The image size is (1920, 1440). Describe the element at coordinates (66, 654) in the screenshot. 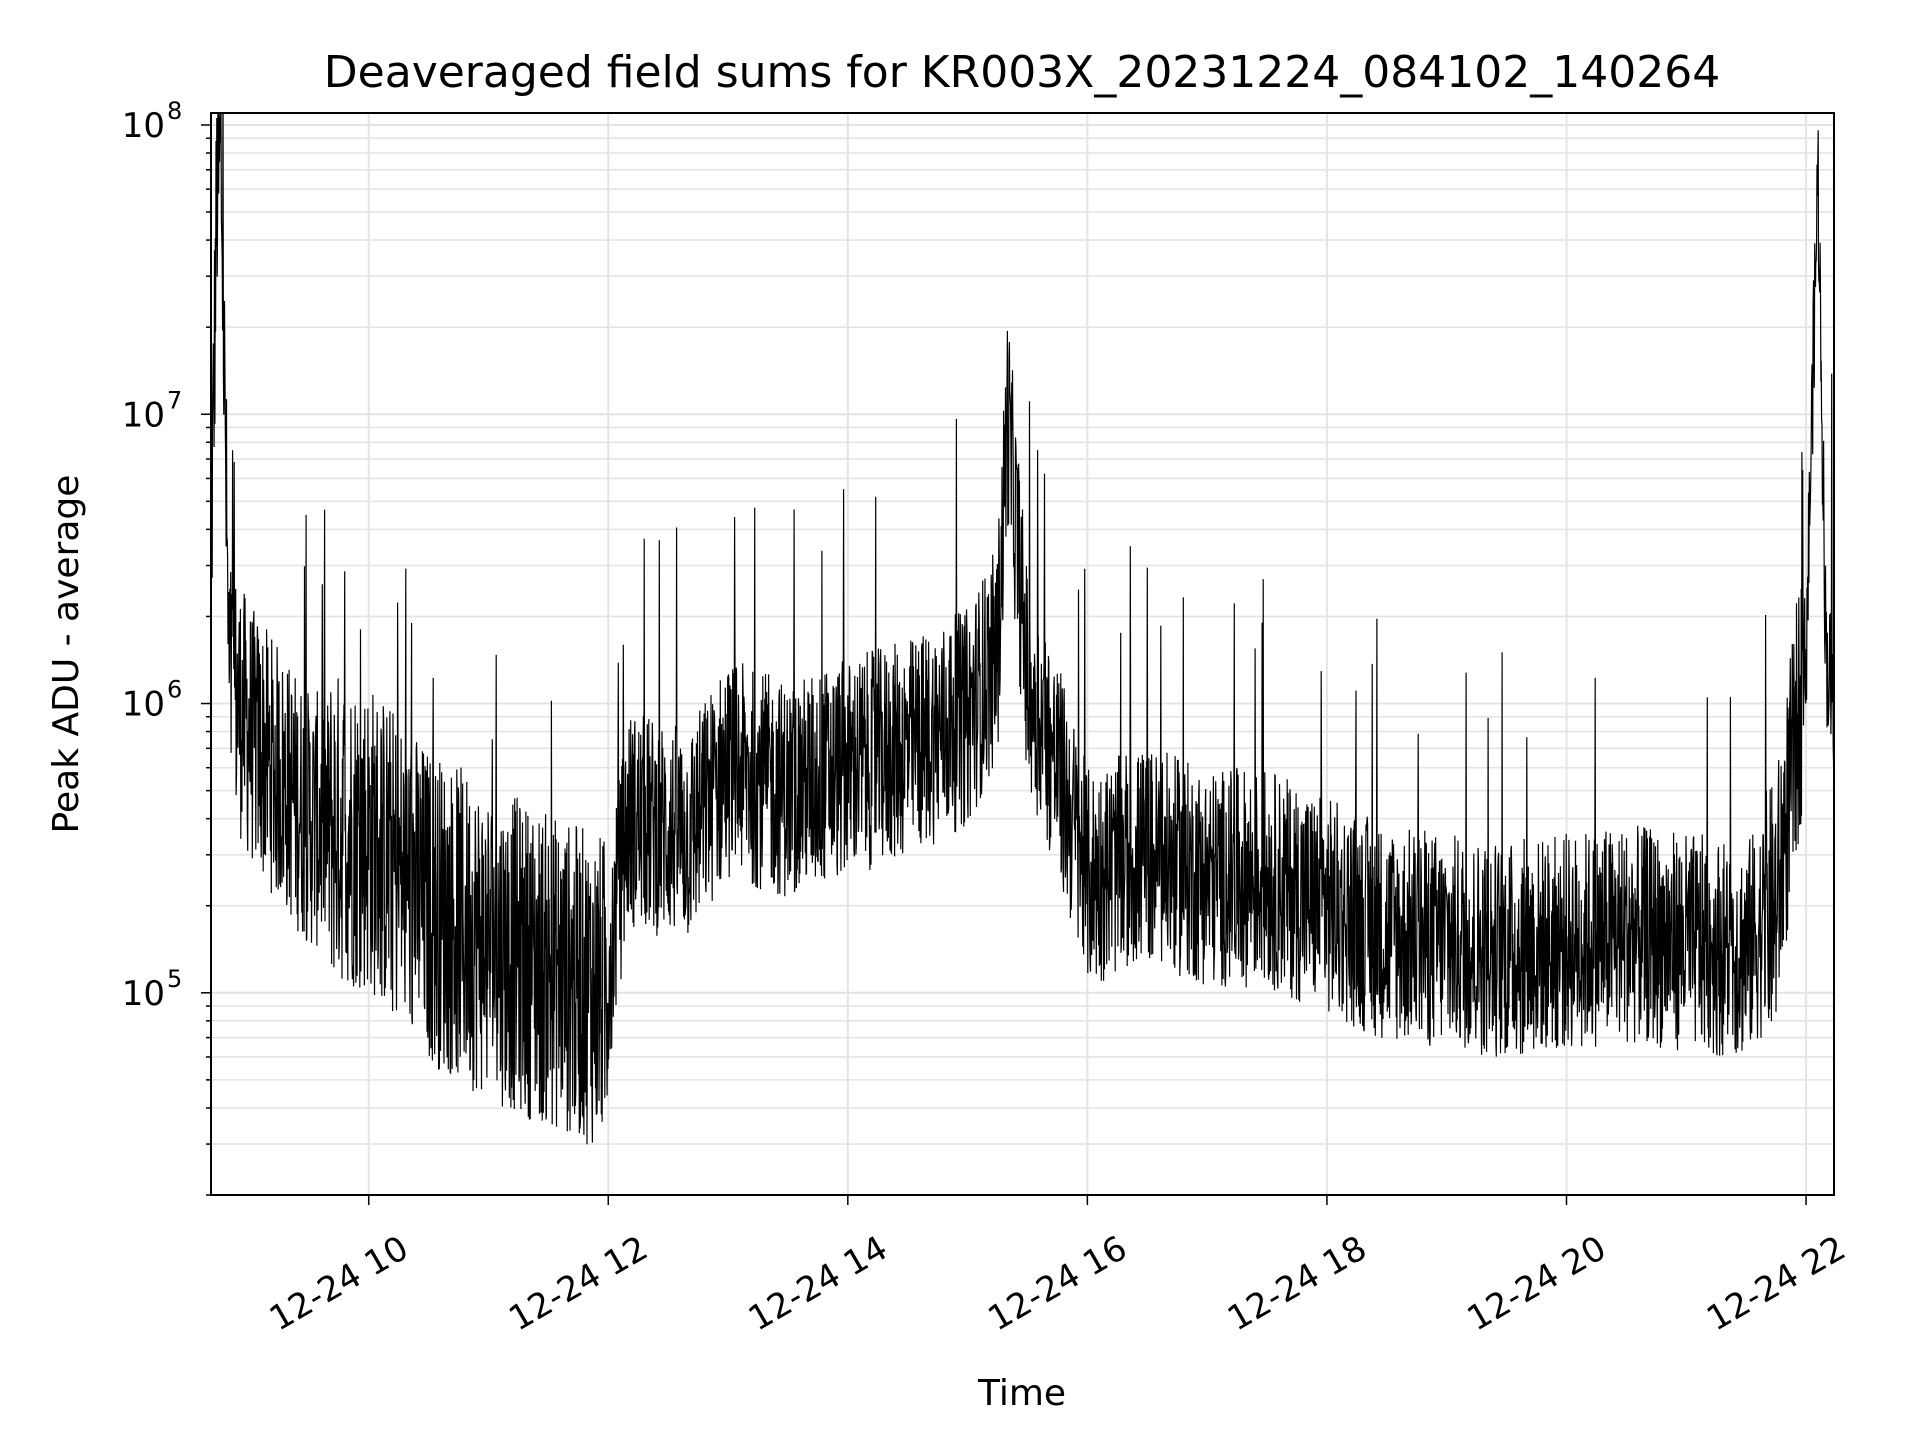

I see `y-axis-label: Peak ADU - average` at that location.